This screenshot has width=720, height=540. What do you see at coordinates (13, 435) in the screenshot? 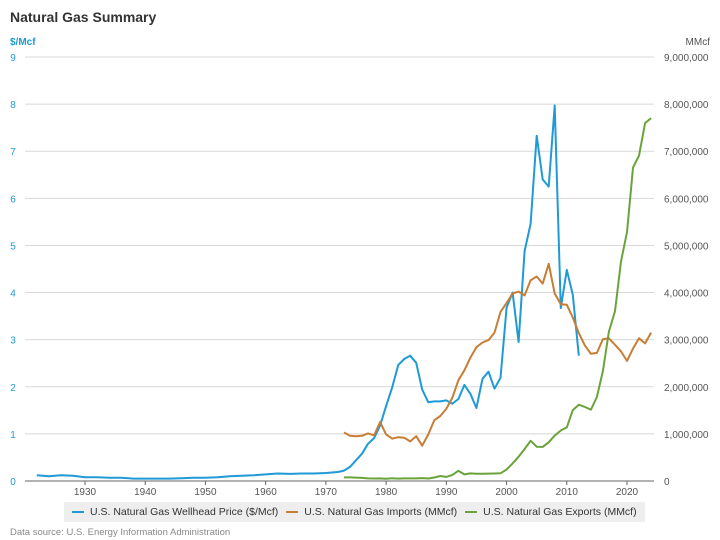
I see `y-left-tick-label: 1` at bounding box center [13, 435].